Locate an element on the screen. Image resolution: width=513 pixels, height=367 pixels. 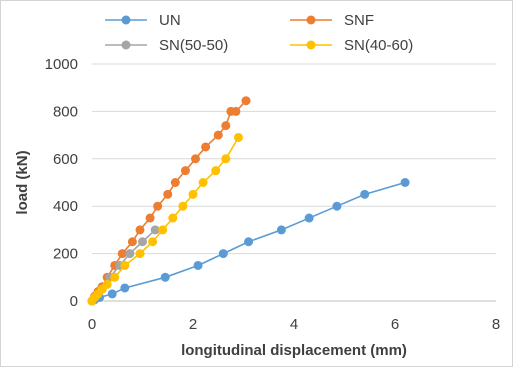
y-tick-label: 800 is located at coordinates (65, 111).